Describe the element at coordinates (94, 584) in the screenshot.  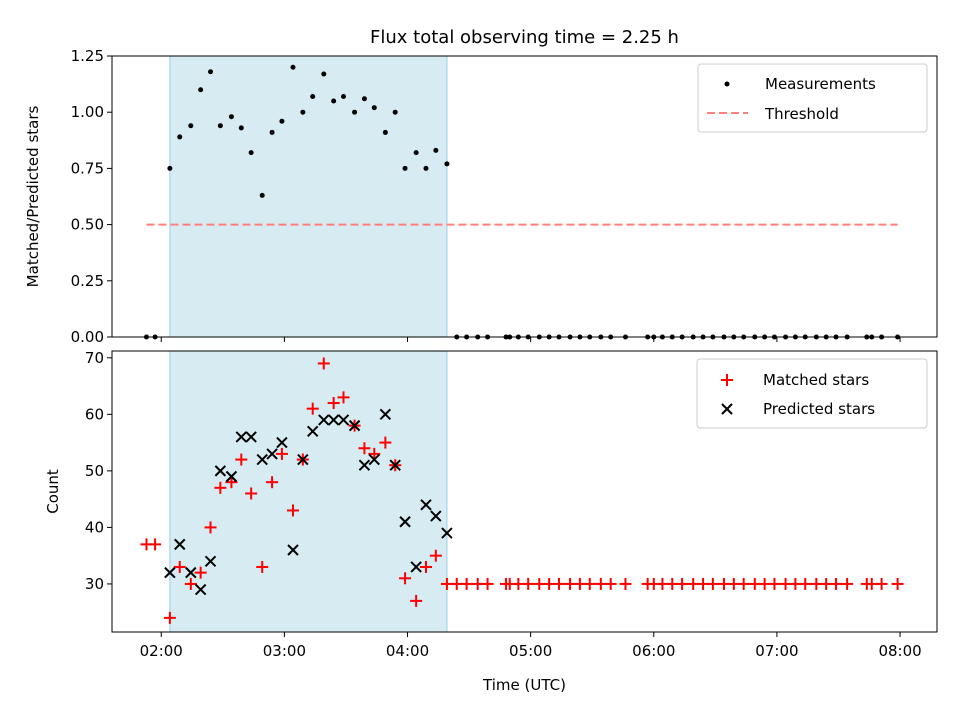
I see `bottom-y-tick-label: 30` at that location.